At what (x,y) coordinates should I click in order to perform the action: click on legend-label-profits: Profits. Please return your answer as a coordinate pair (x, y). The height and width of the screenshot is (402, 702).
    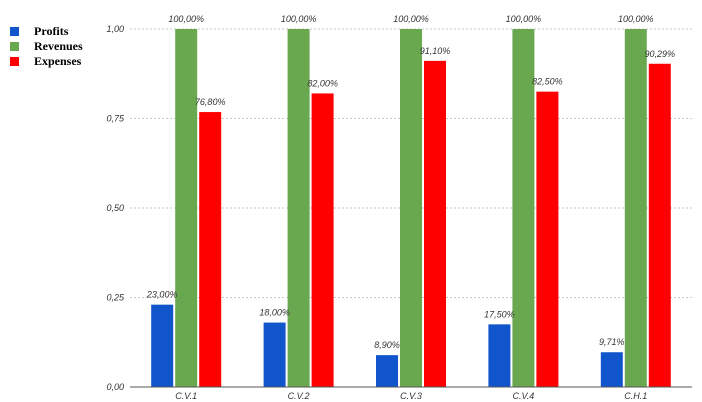
    Looking at the image, I should click on (51, 30).